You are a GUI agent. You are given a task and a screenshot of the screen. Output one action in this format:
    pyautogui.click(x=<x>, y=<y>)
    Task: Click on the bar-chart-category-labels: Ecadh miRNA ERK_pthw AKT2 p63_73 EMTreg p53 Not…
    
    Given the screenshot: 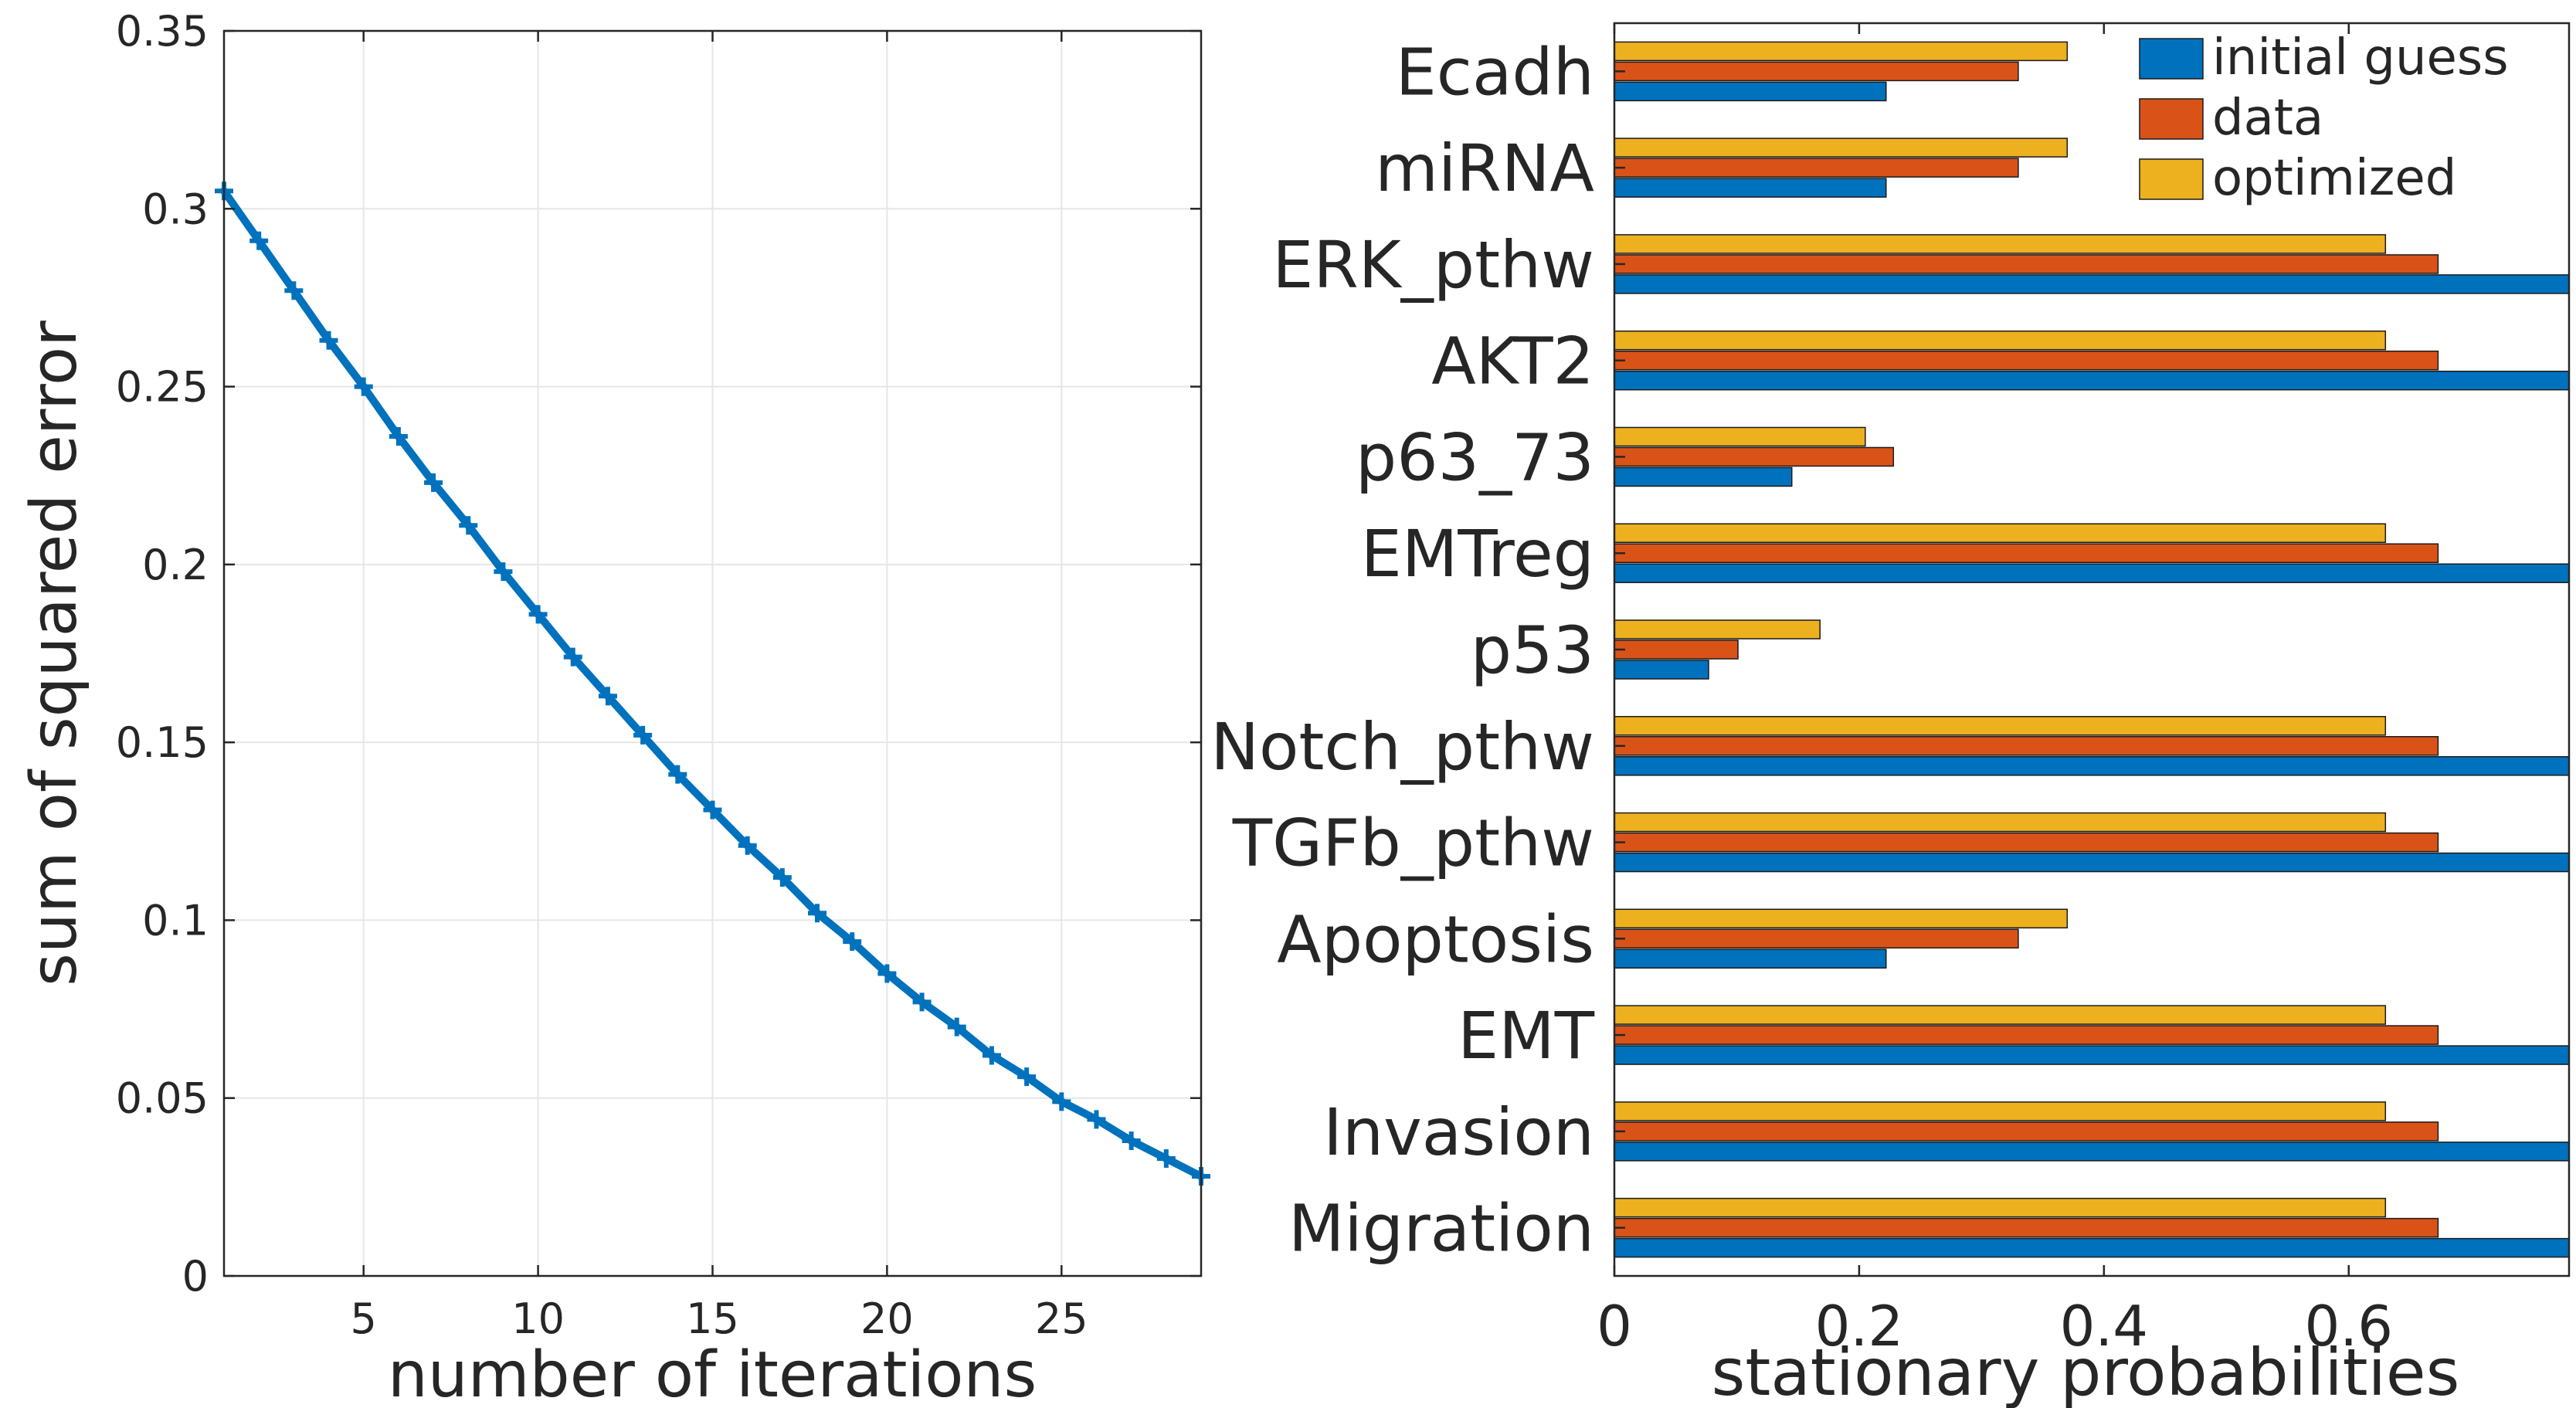 What is the action you would take?
    pyautogui.click(x=1402, y=650)
    